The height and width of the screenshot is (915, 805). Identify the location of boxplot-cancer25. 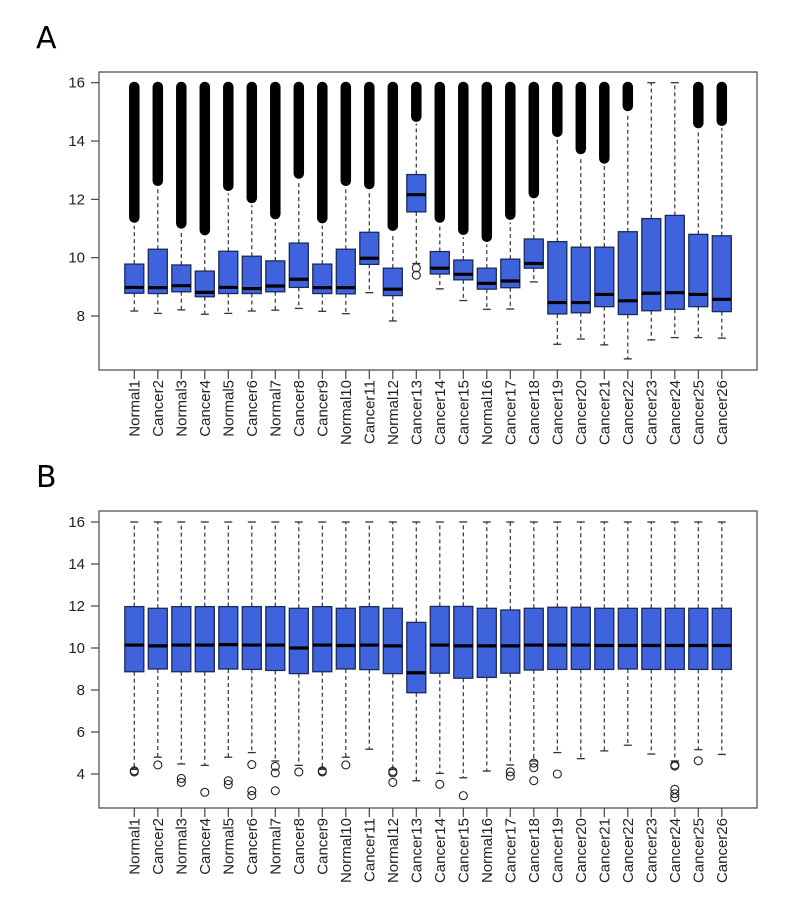
(698, 643).